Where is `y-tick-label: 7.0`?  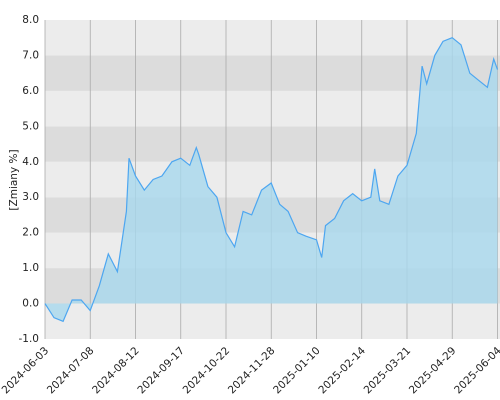
y-tick-label: 7.0 is located at coordinates (30, 55).